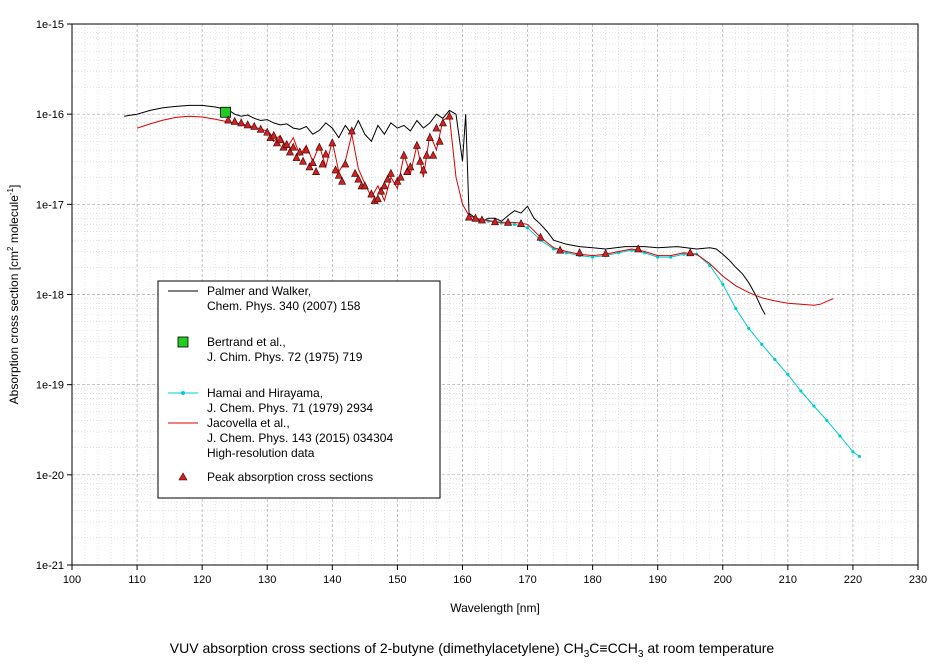 This screenshot has width=944, height=670. I want to click on y-axis-ticks: 1e-21 1e-20 1e-19 1e-18 1e-17 1e-16 1e-15, so click(54, 295).